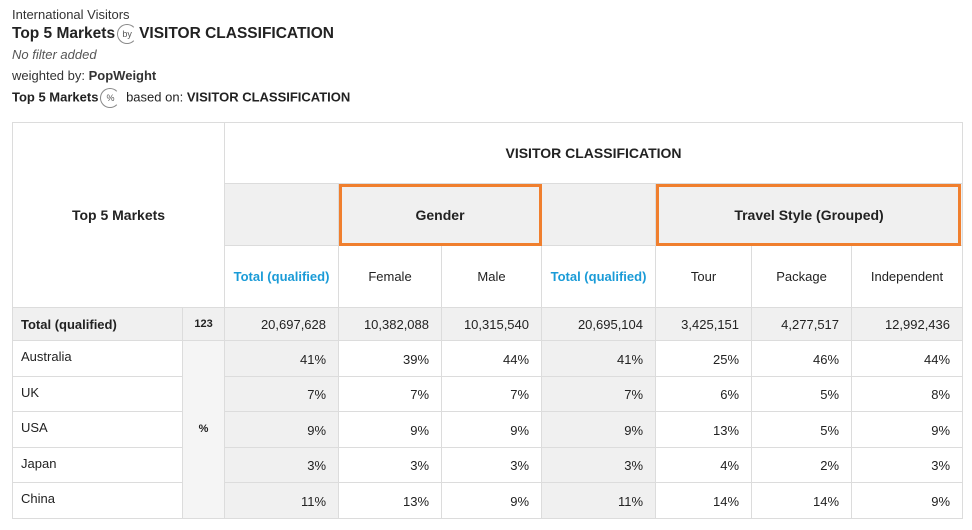  Describe the element at coordinates (97, 500) in the screenshot. I see `row-label: China` at that location.